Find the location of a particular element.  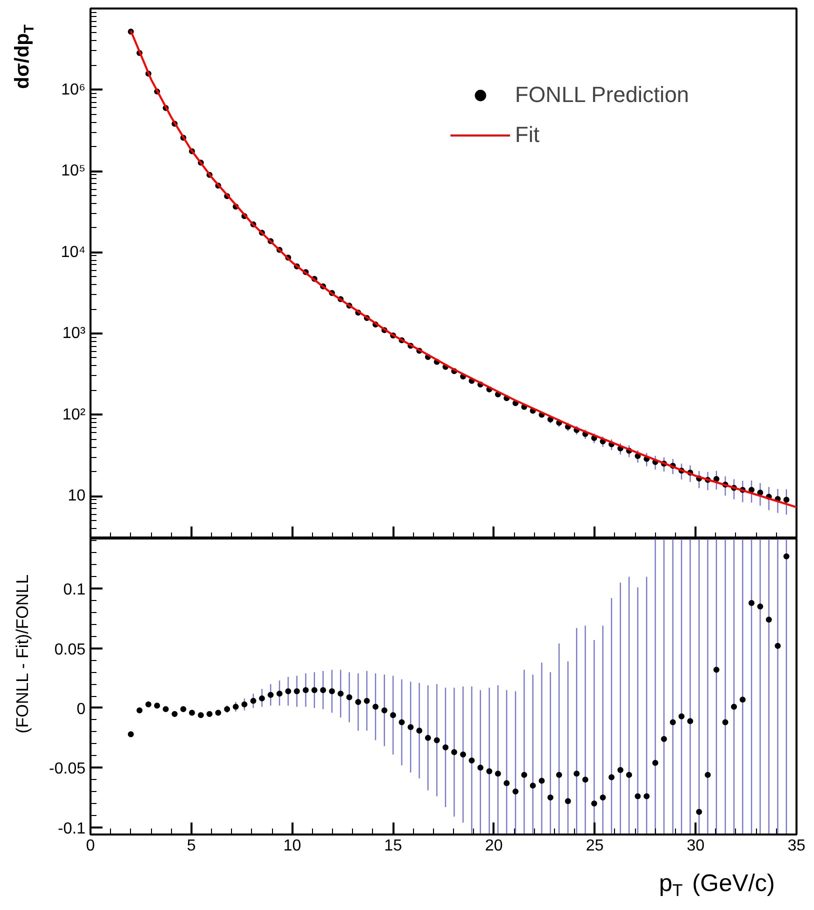

y-tick-label: 10⁶ is located at coordinates (73, 89).